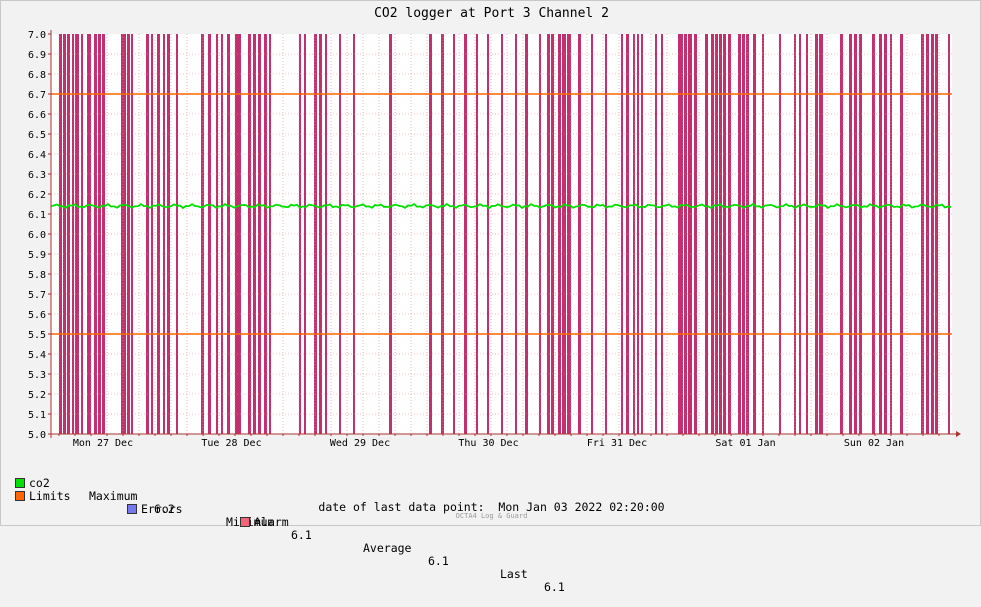  Describe the element at coordinates (37, 335) in the screenshot. I see `y-tick-label: 5.5` at that location.